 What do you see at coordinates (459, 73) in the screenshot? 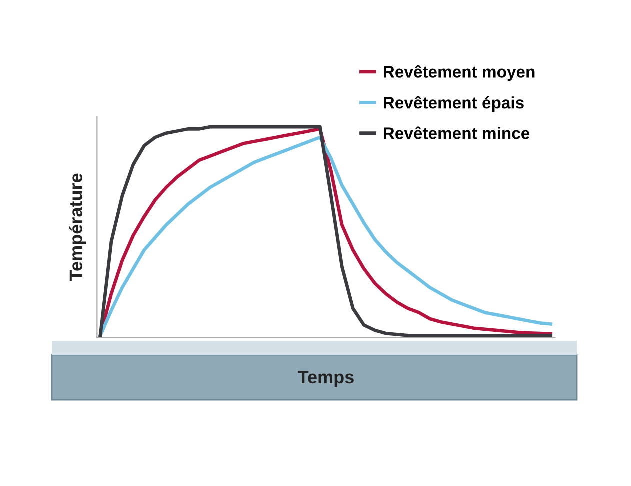
I see `legend-label: Revêtement moyen` at bounding box center [459, 73].